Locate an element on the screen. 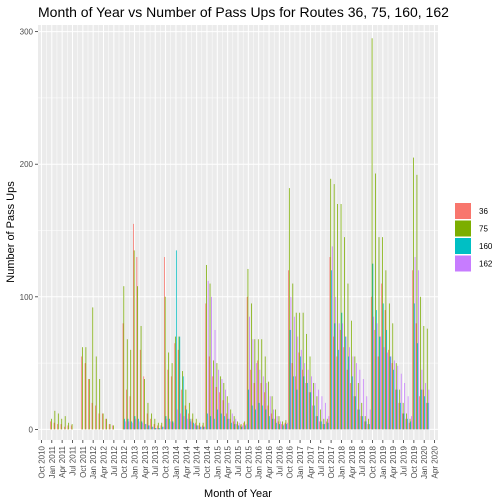 Image resolution: width=504 pixels, height=504 pixels. x-tick-label: Apr 2017 is located at coordinates (310, 461).